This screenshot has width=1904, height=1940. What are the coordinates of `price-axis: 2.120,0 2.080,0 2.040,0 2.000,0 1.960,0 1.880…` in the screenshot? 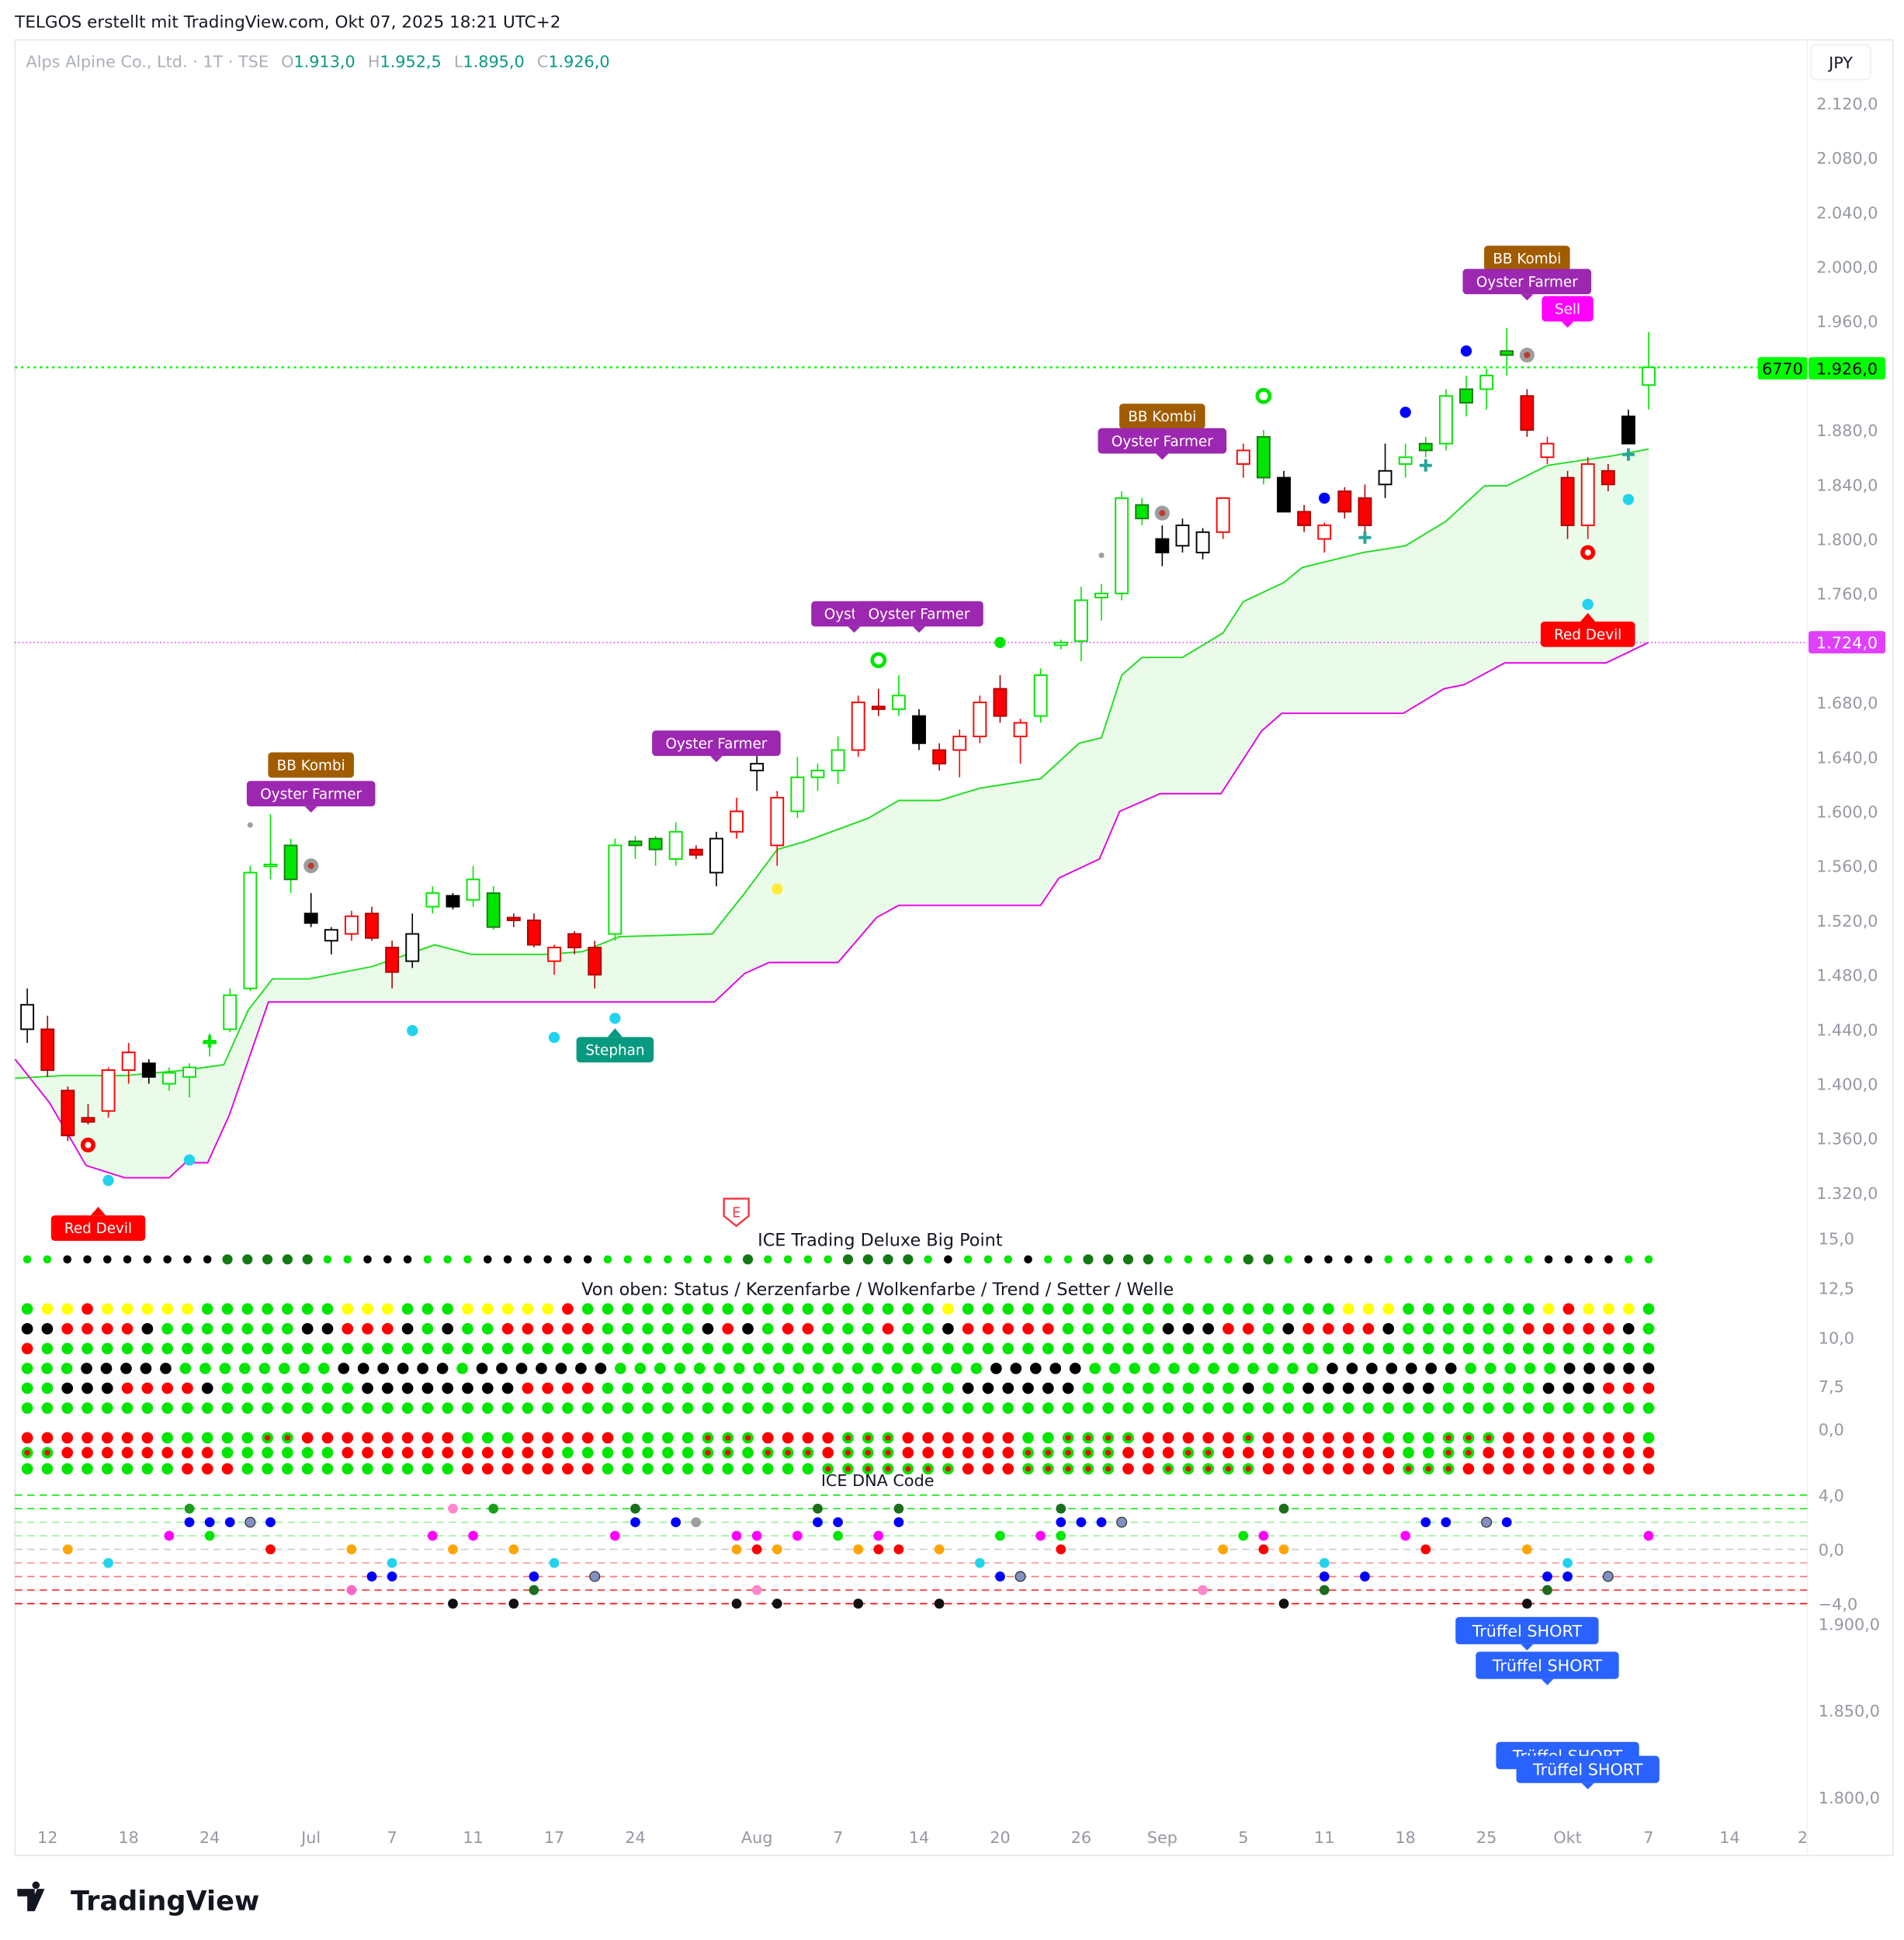 It's located at (1847, 649).